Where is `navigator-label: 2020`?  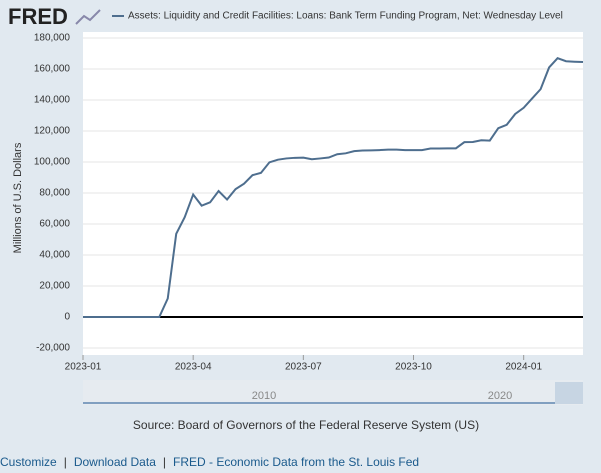
navigator-label: 2020 is located at coordinates (500, 396).